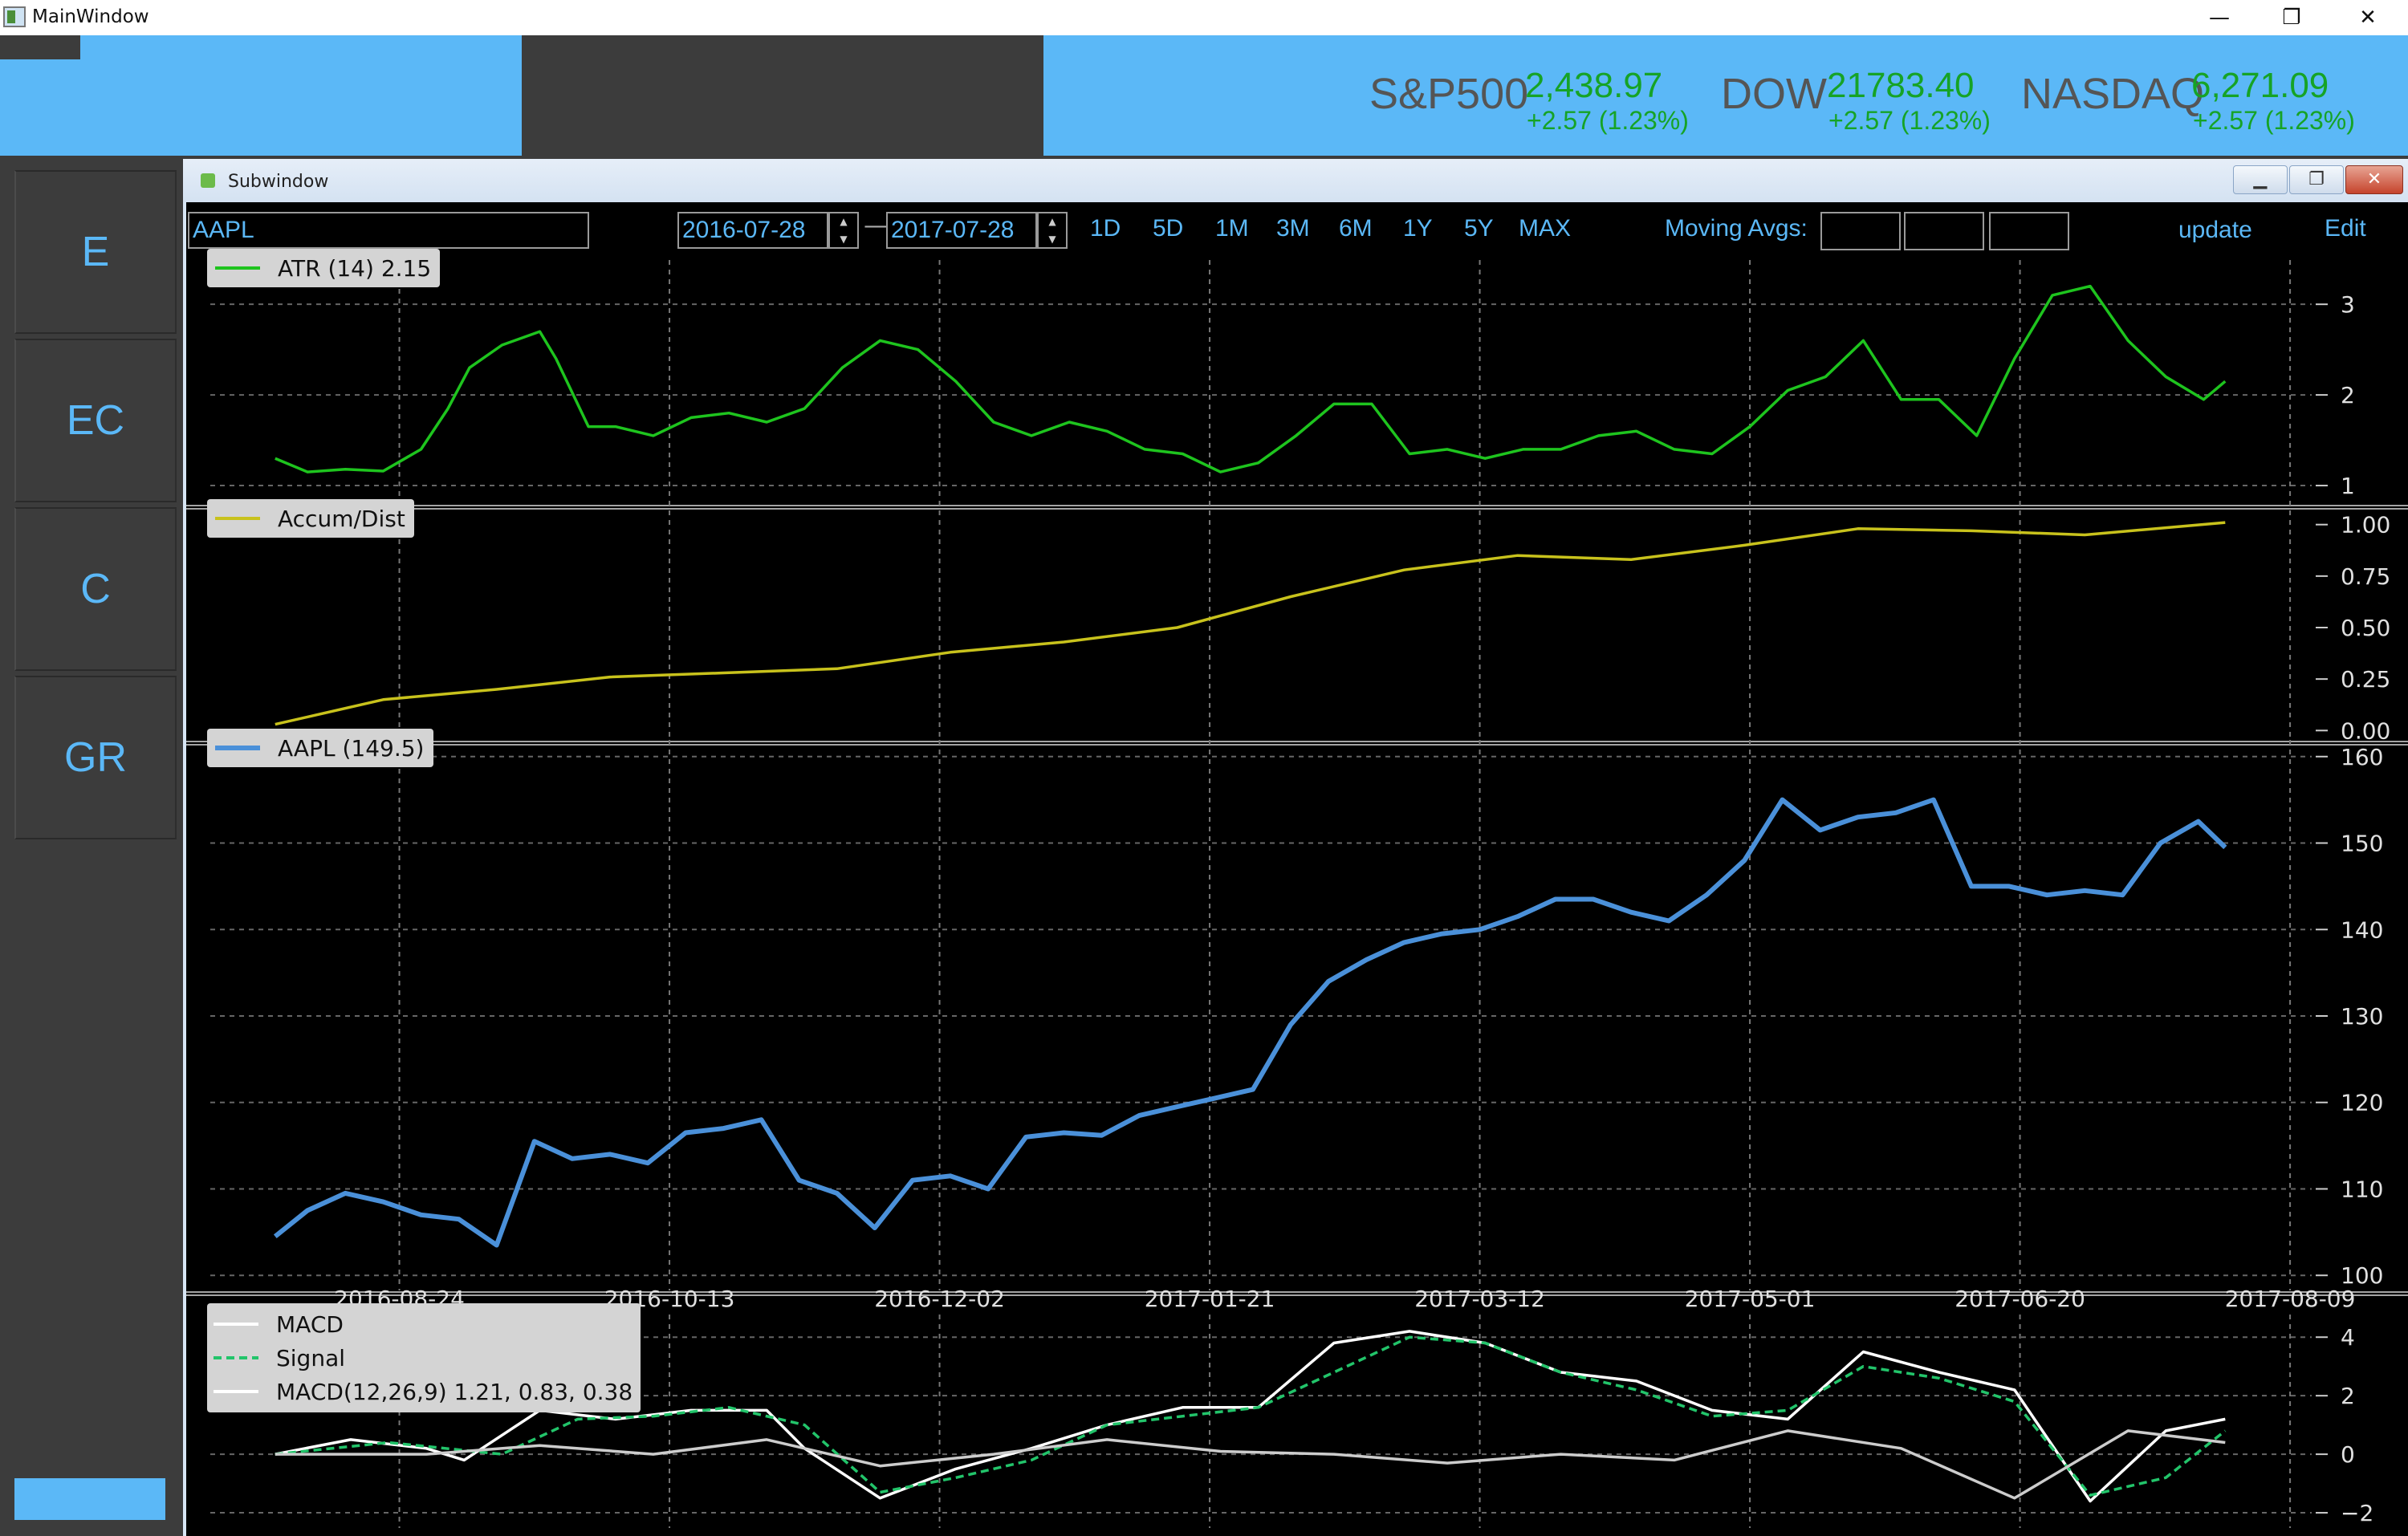 The width and height of the screenshot is (2408, 1536). Describe the element at coordinates (2345, 228) in the screenshot. I see `edit-button: Edit` at that location.